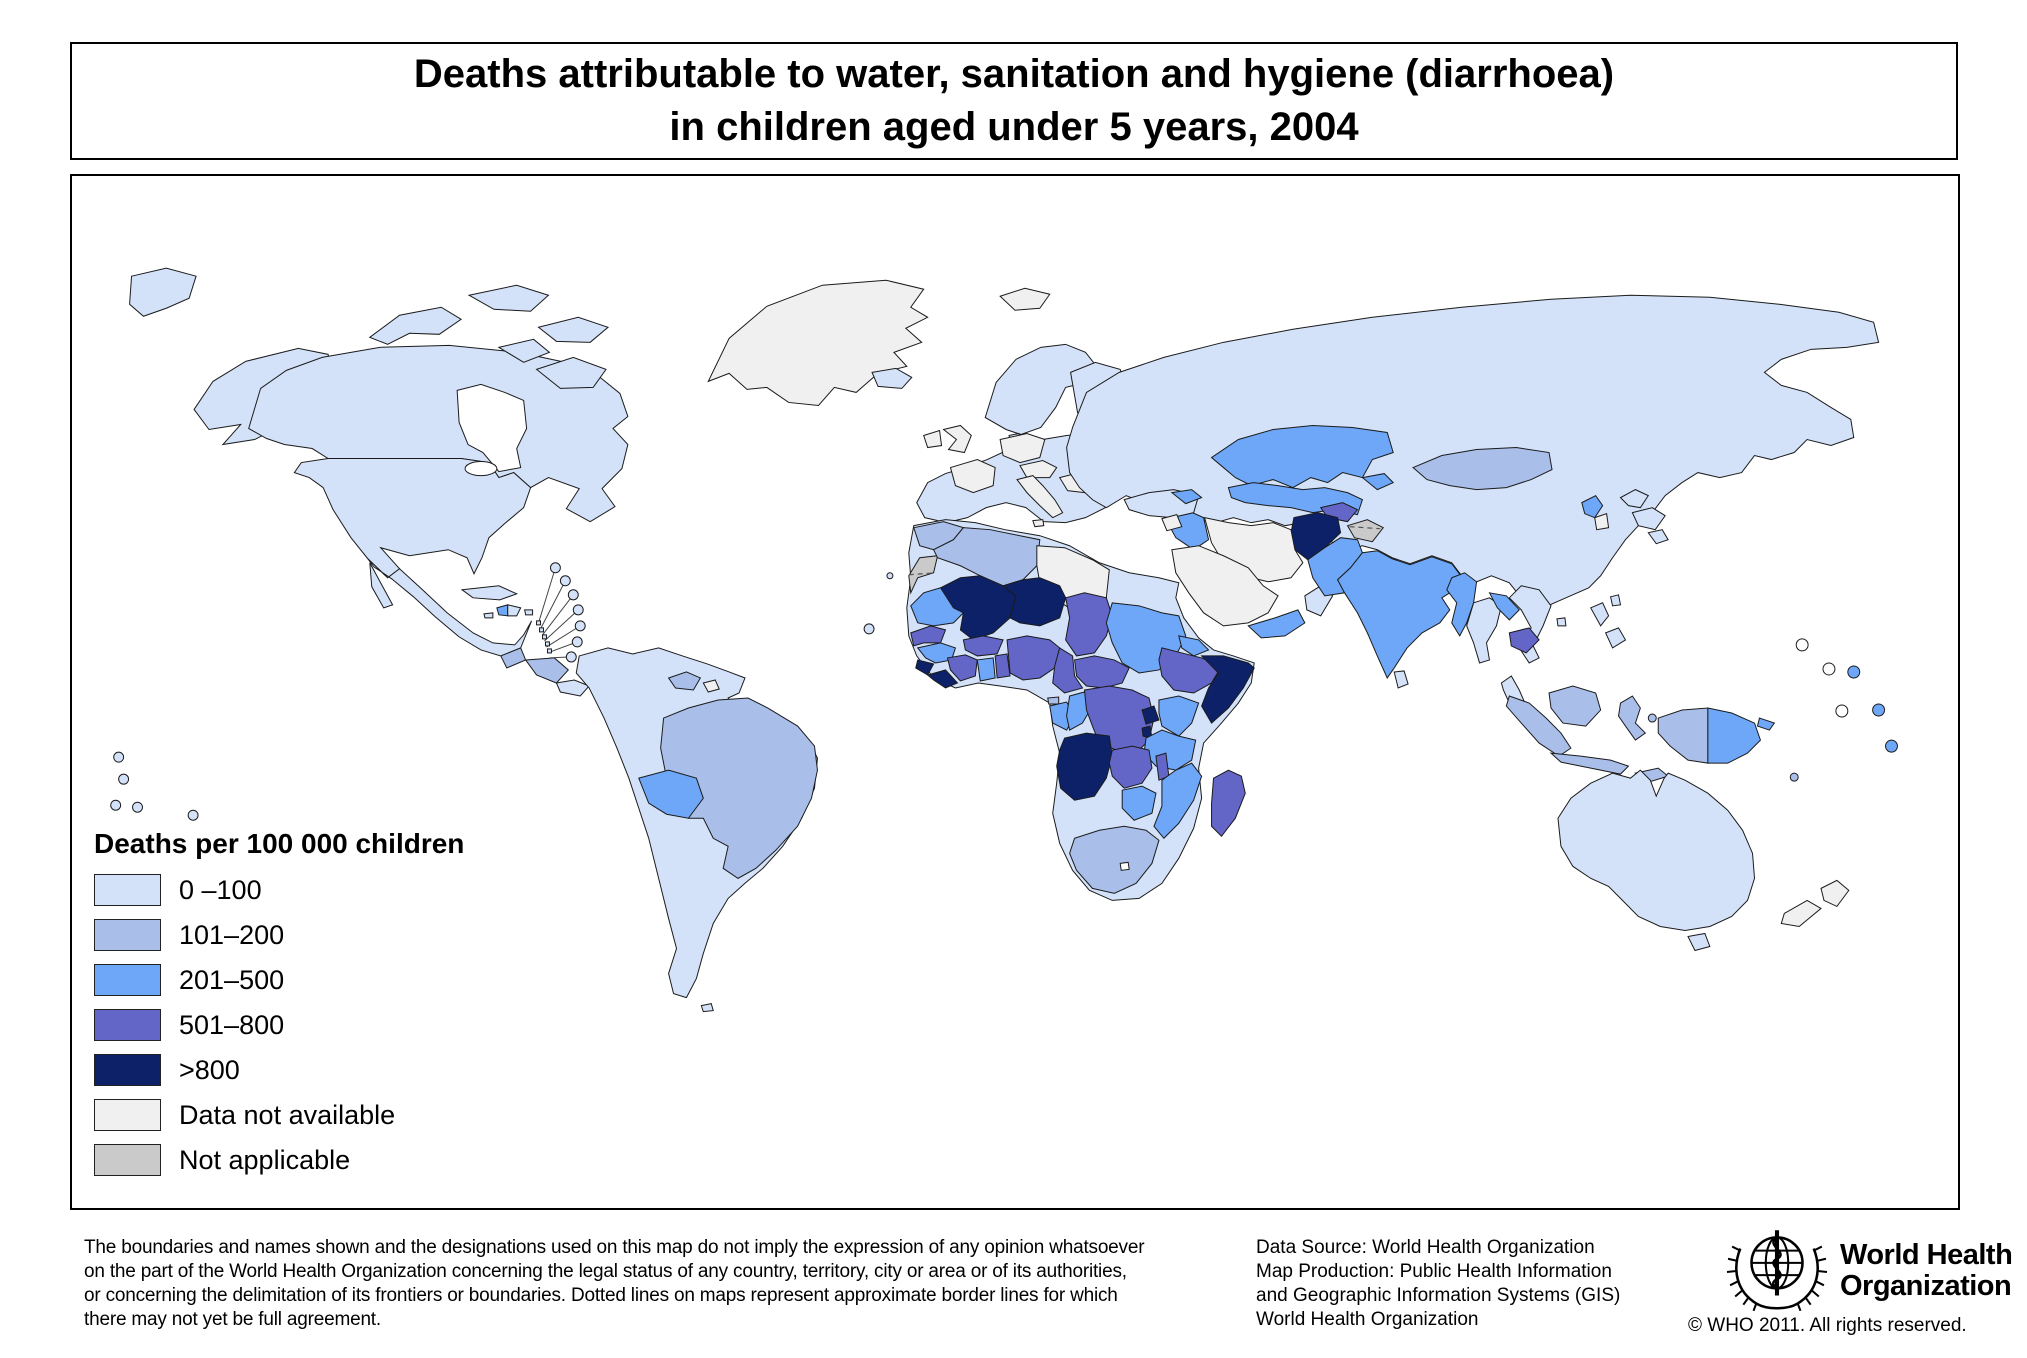 The height and width of the screenshot is (1358, 2027). What do you see at coordinates (1150, 715) in the screenshot?
I see `country-uganda` at bounding box center [1150, 715].